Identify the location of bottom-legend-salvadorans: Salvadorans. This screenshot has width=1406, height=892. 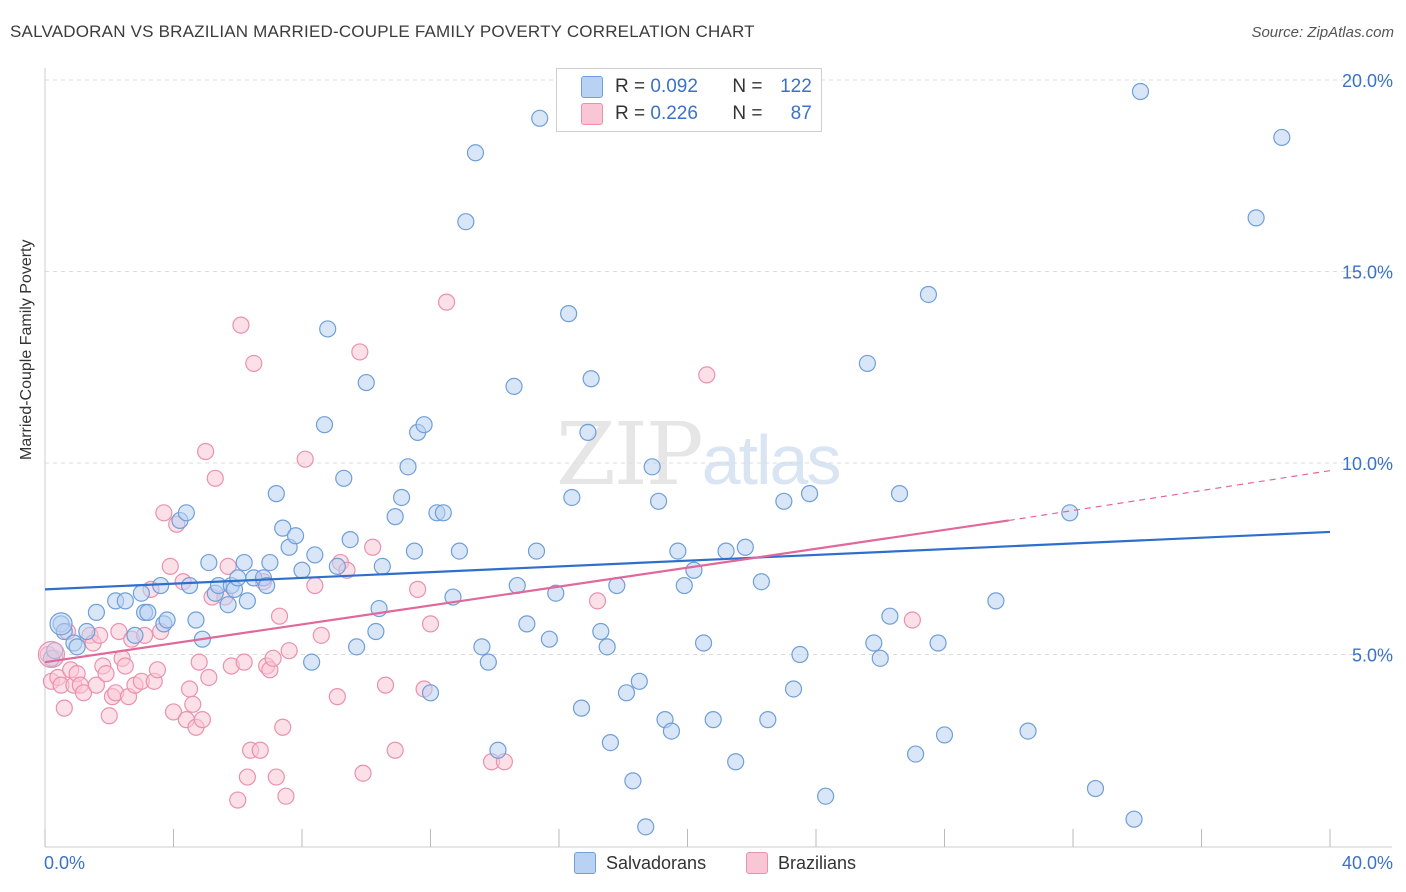
(640, 863).